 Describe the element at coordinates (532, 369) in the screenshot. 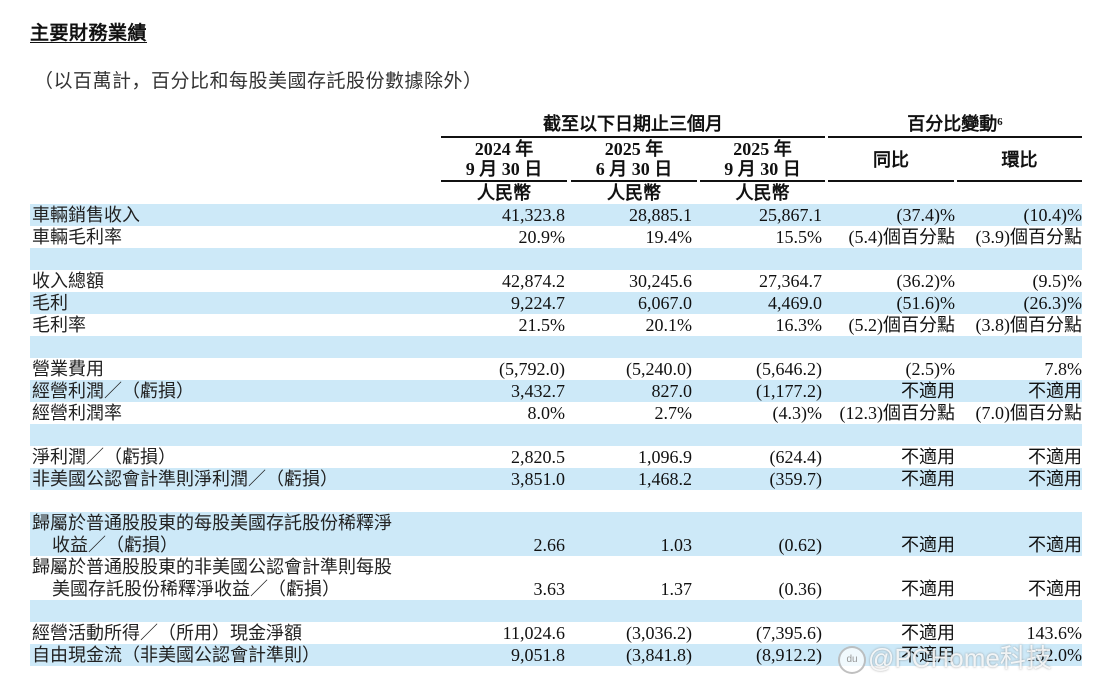

I see `value-q3-2024: (5,792.0)` at that location.